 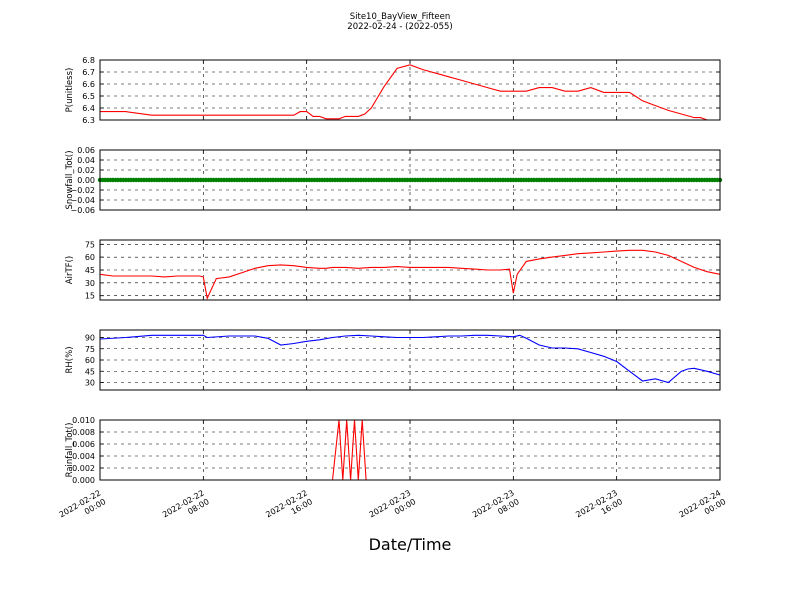 I want to click on y-tick-label: 0.04, so click(x=86, y=160).